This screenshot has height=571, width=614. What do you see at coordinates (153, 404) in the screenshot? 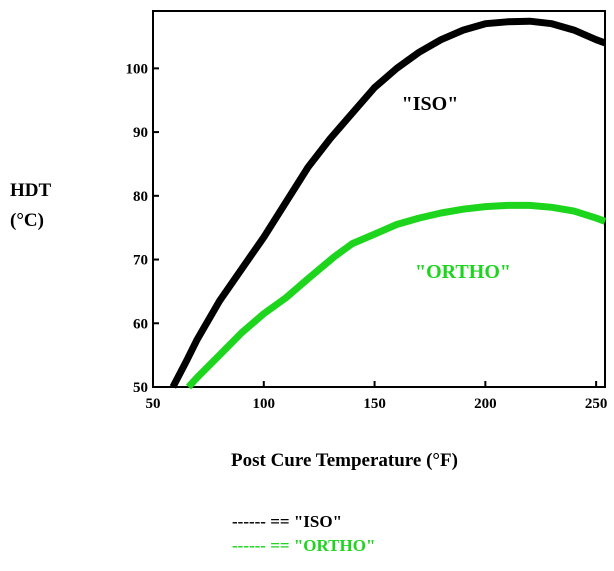
I see `x-tick-label: 50` at bounding box center [153, 404].